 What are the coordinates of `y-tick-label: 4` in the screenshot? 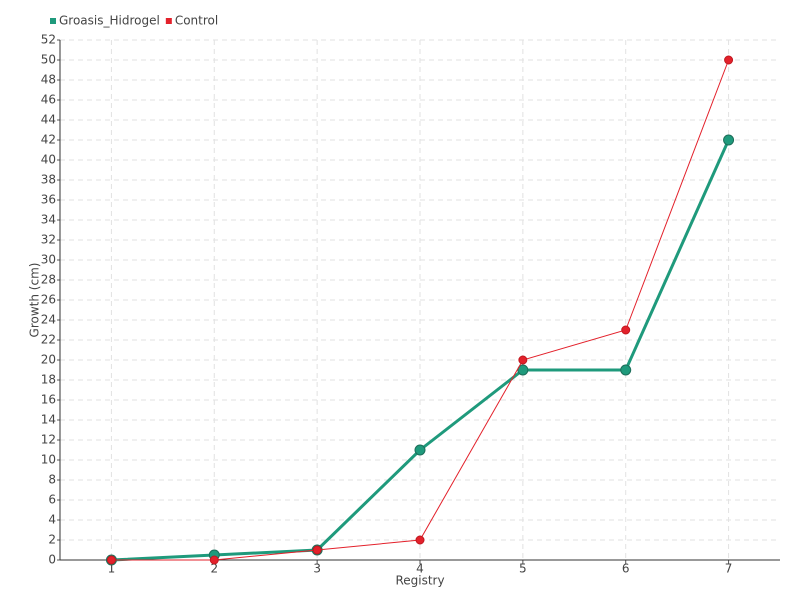 It's located at (52, 520).